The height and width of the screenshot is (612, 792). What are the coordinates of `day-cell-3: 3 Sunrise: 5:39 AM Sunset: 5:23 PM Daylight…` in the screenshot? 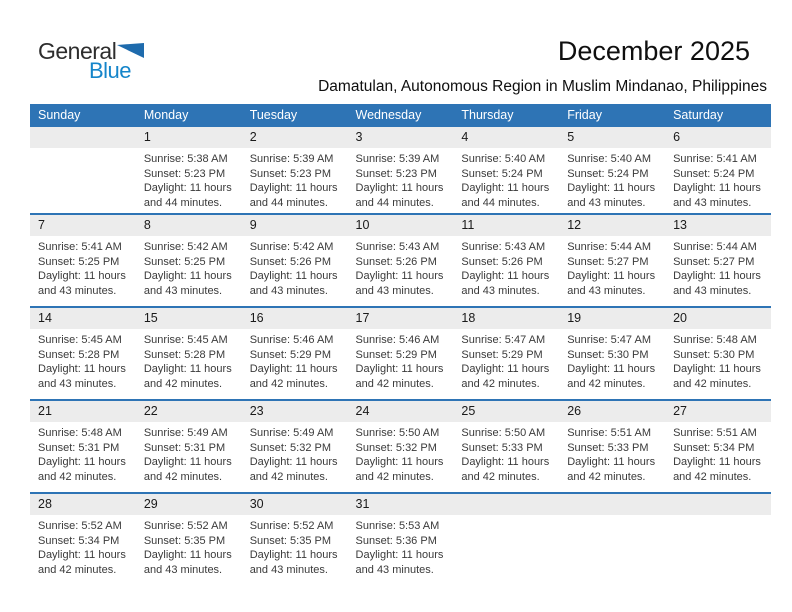 It's located at (400, 170).